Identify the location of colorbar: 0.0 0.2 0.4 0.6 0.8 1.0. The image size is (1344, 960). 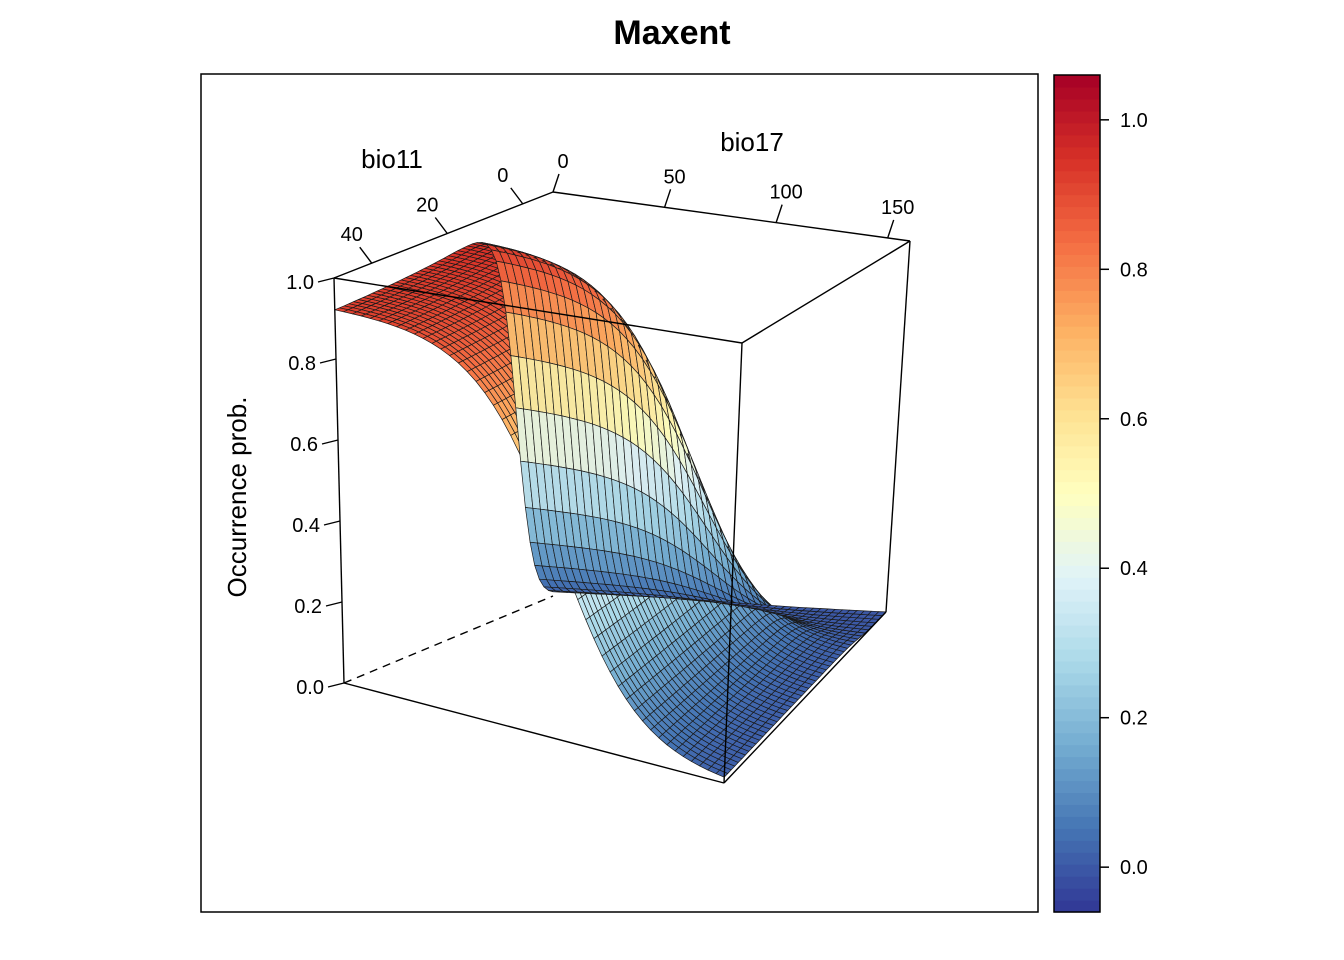
(1100, 493).